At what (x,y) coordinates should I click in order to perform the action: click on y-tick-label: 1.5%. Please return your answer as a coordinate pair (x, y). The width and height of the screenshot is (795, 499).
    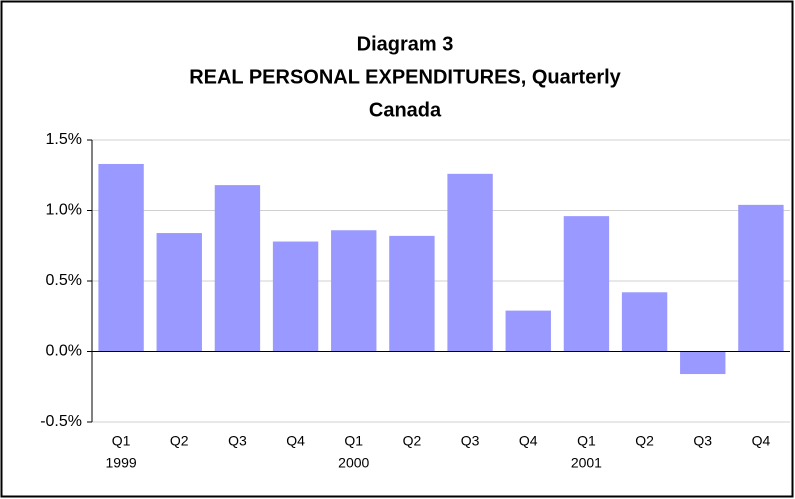
    Looking at the image, I should click on (64, 139).